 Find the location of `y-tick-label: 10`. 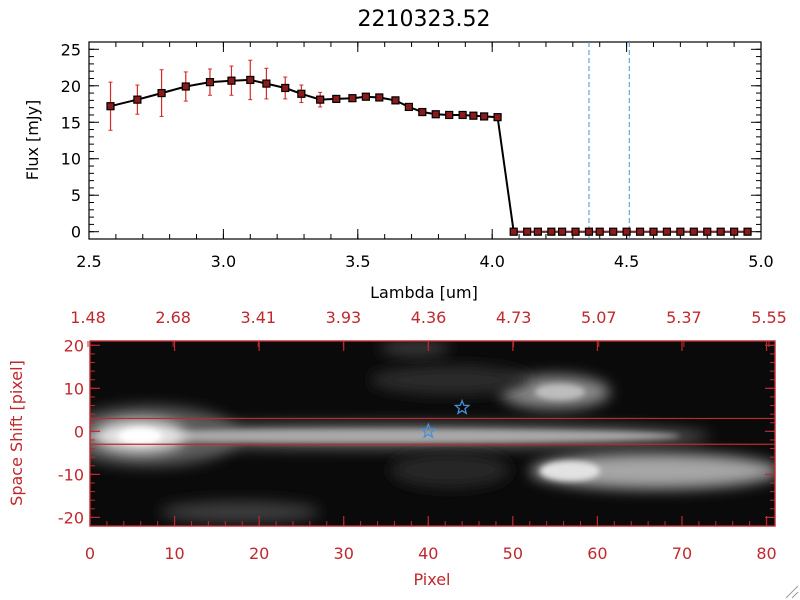

y-tick-label: 10 is located at coordinates (71, 159).